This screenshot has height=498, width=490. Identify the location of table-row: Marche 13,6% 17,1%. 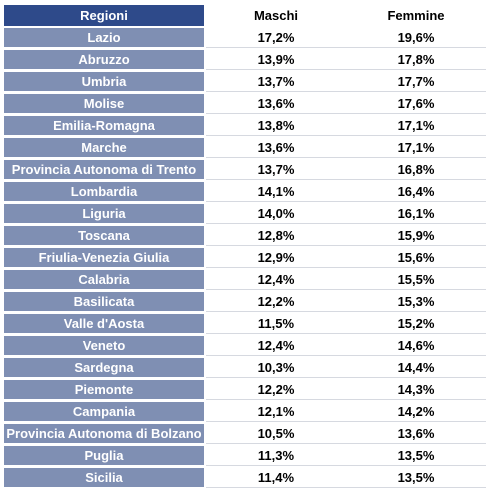
(245, 148).